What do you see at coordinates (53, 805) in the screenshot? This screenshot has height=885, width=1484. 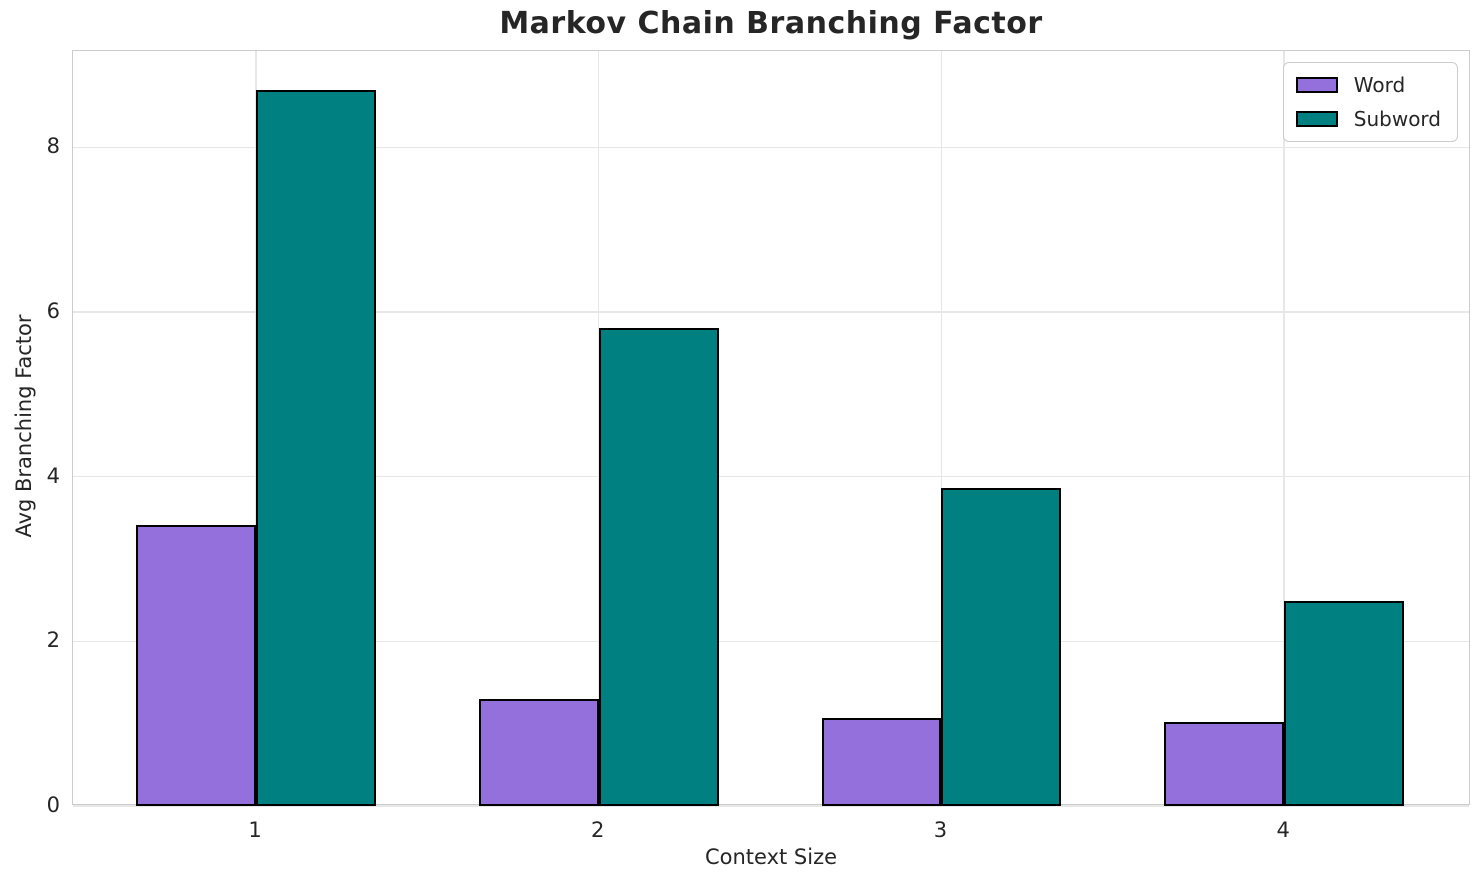 I see `y-tick-label: 0` at bounding box center [53, 805].